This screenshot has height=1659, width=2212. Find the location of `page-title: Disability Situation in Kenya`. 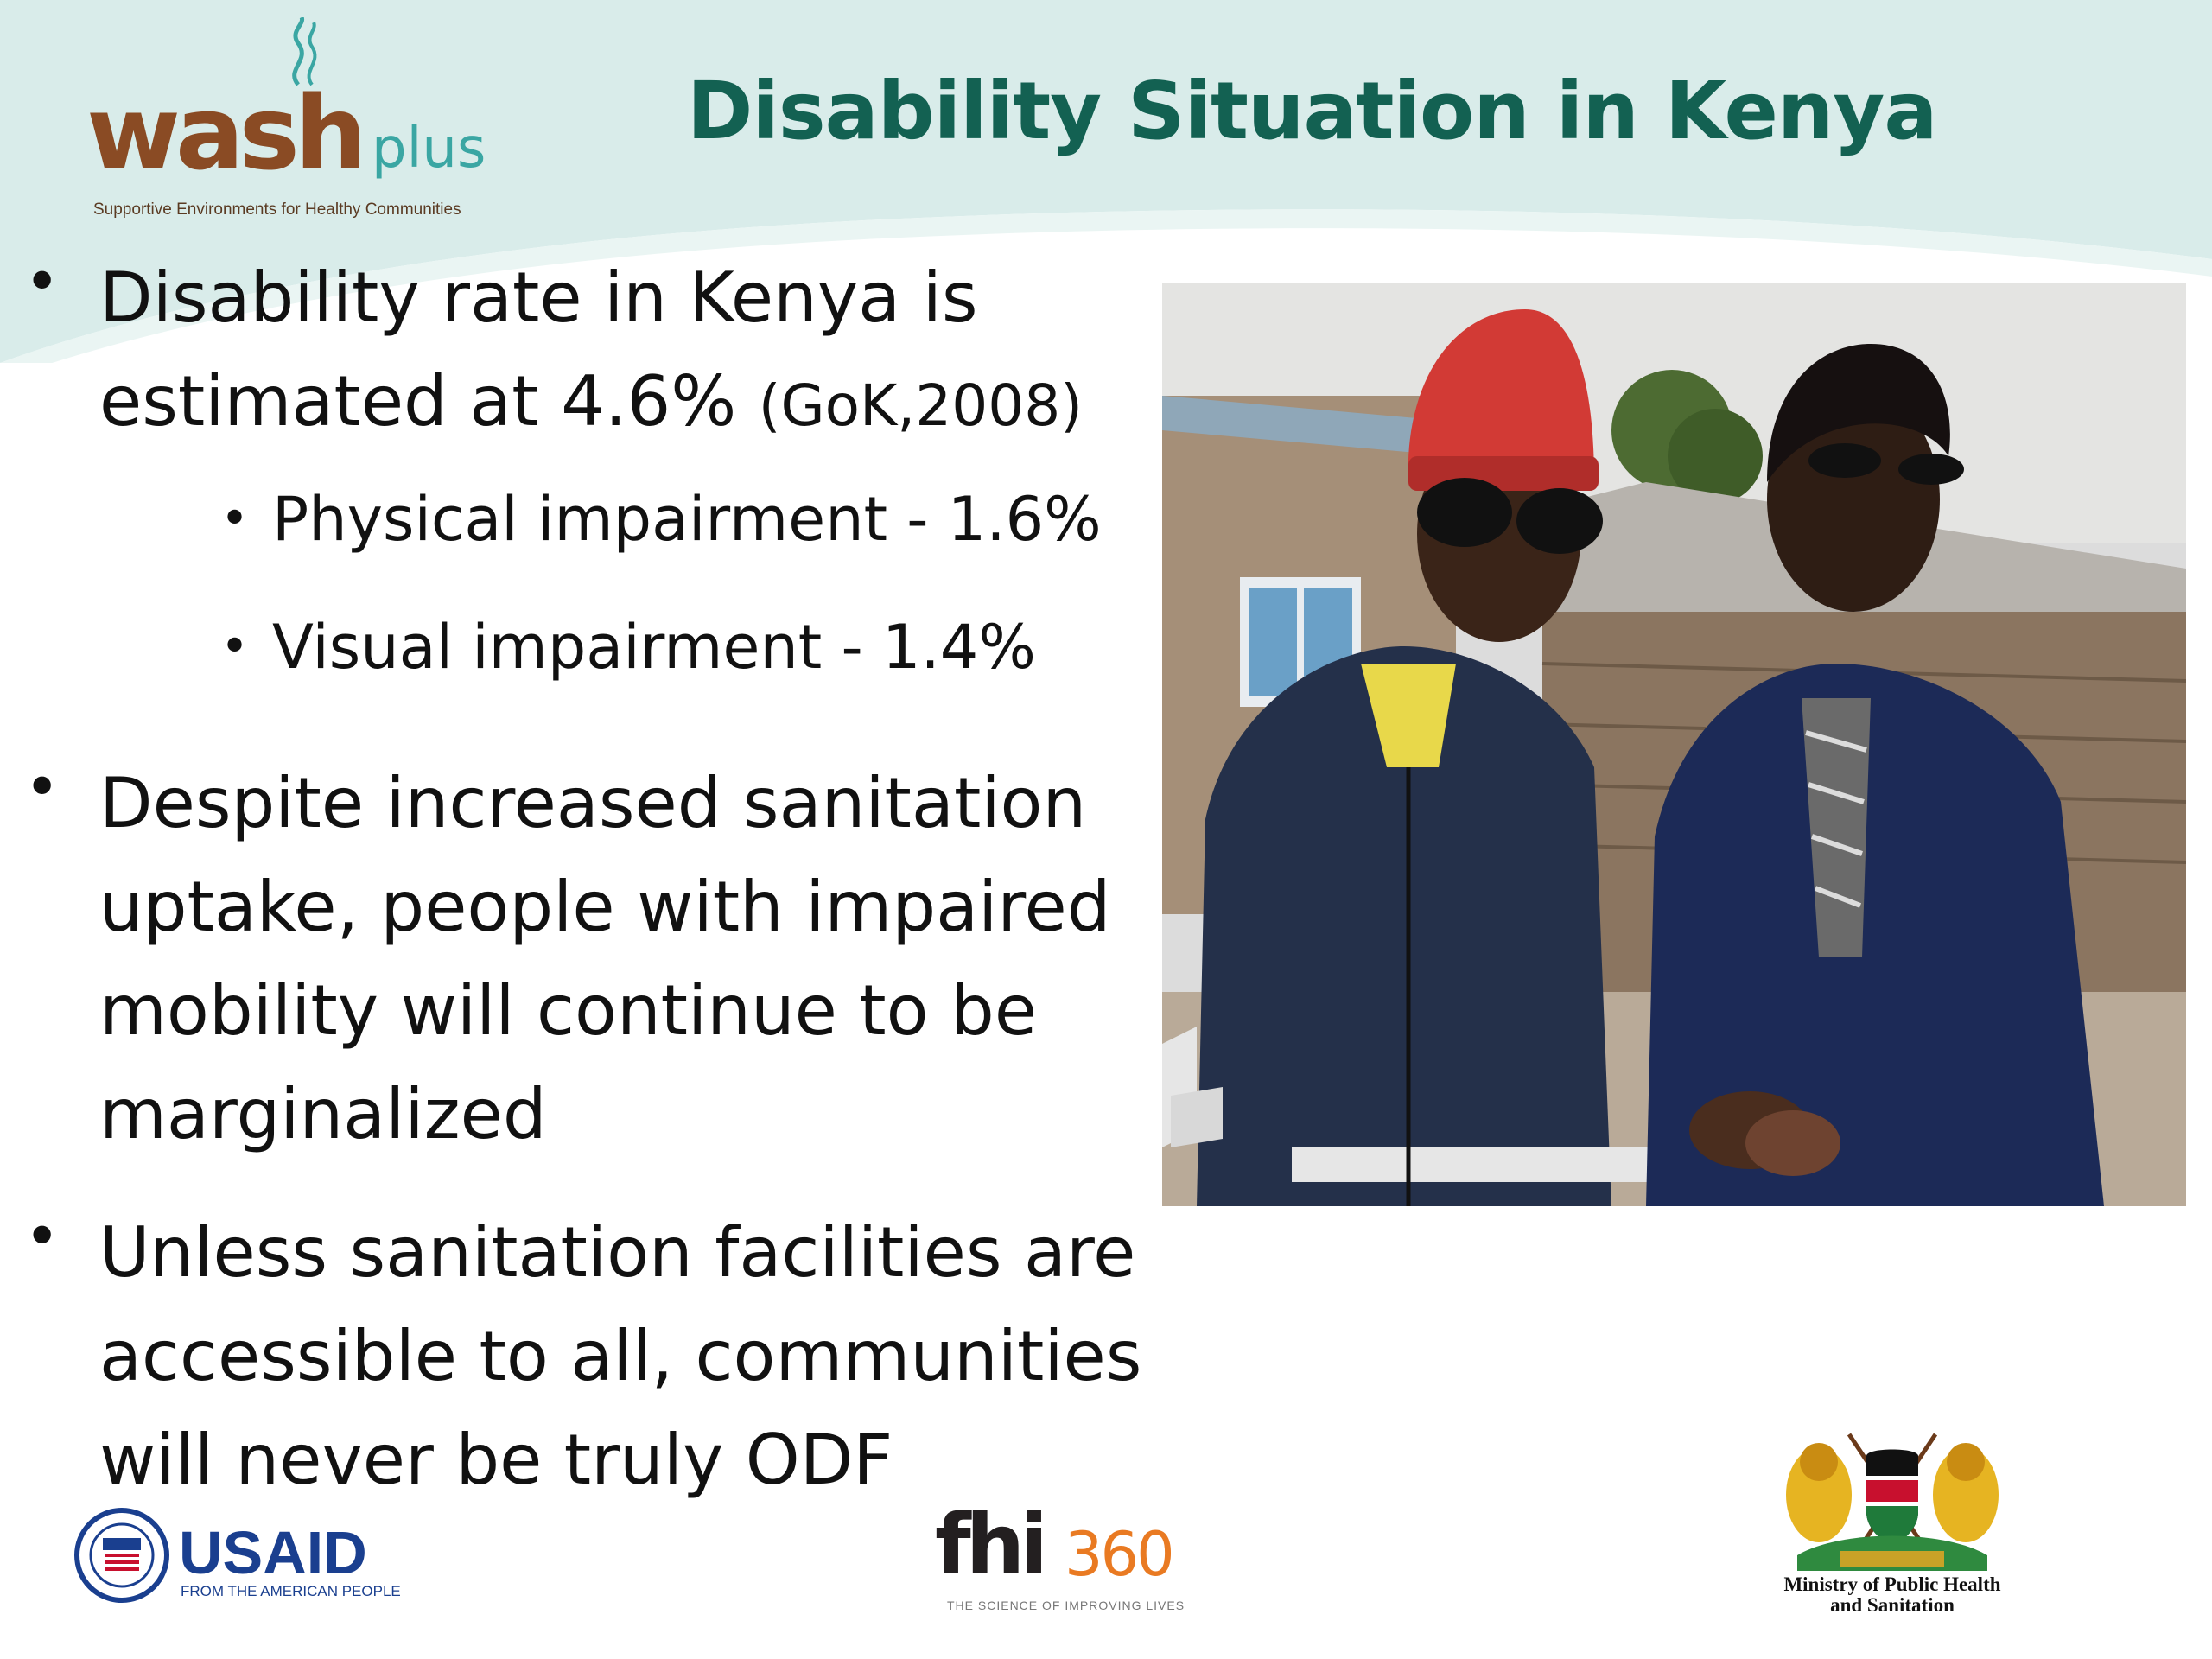

page-title: Disability Situation in Kenya is located at coordinates (1312, 111).